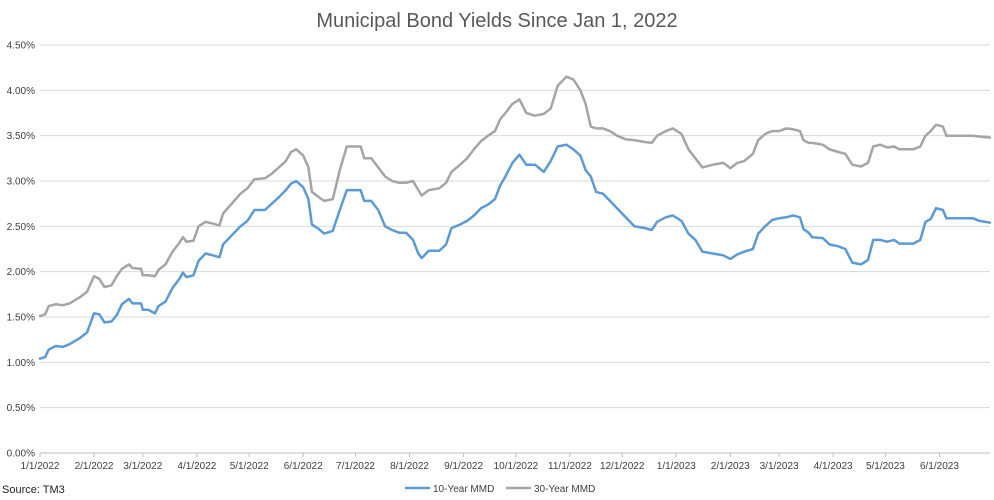 Image resolution: width=994 pixels, height=500 pixels. I want to click on x-tick-label: 8/1/2022, so click(409, 466).